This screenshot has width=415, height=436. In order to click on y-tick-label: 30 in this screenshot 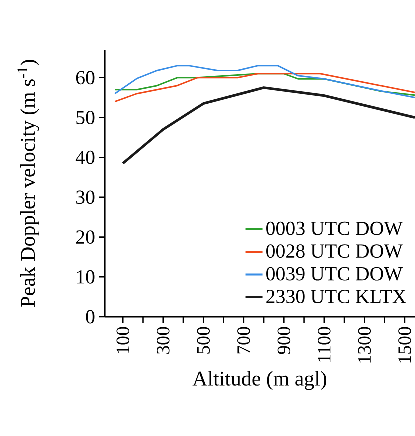, I will do `click(85, 197)`.